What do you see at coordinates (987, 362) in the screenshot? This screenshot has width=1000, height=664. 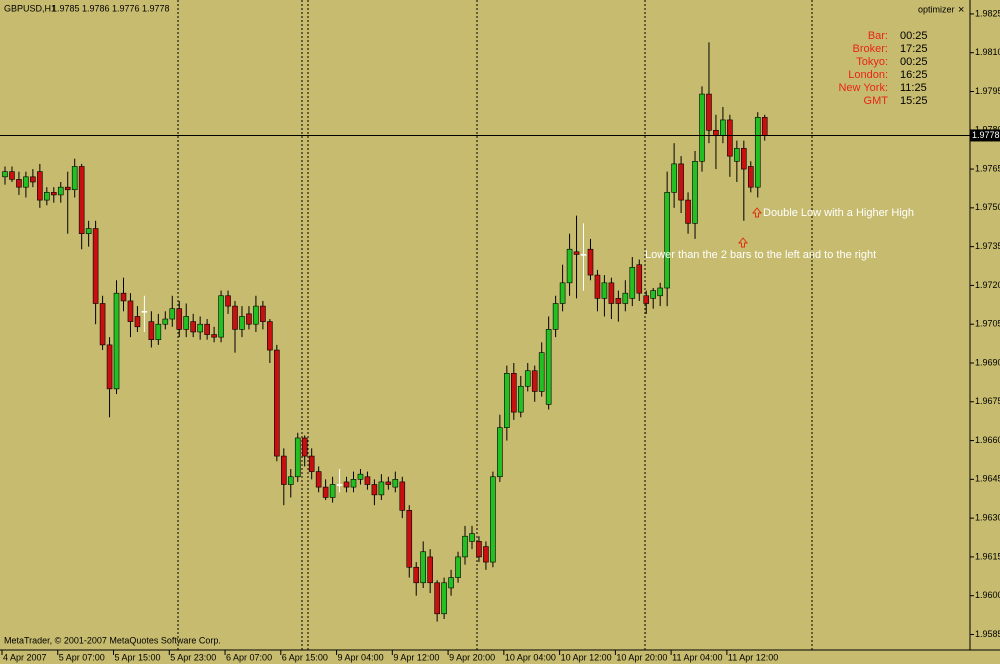 I see `y-tick-label: 1.9690` at bounding box center [987, 362].